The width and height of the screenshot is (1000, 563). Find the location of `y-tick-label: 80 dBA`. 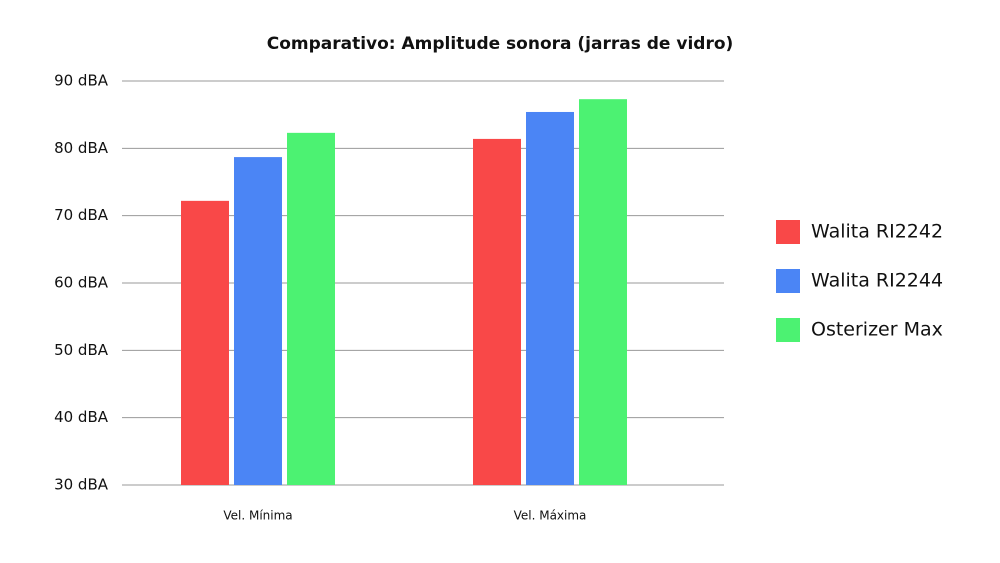

y-tick-label: 80 dBA is located at coordinates (81, 148).